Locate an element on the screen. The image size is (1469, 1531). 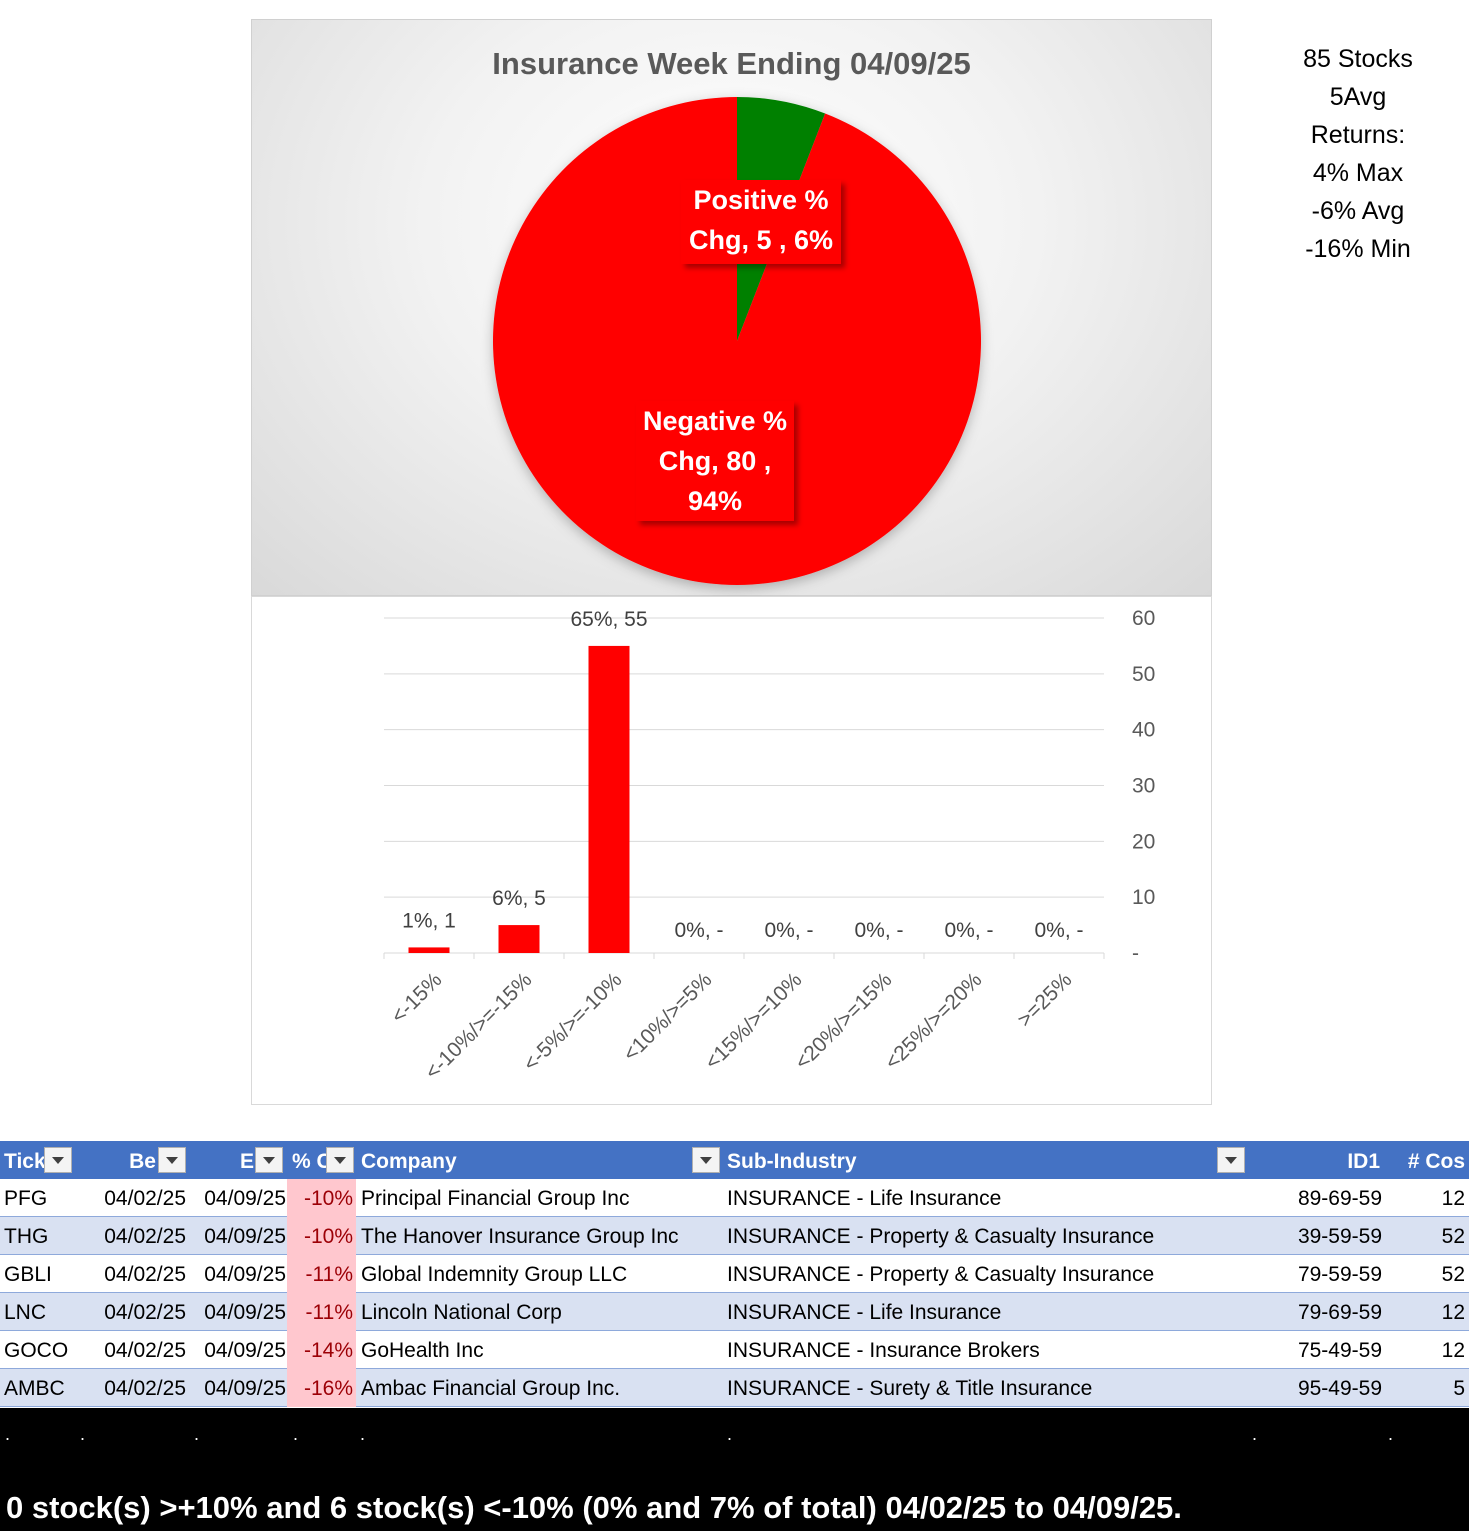
cell-id1: 89-69-59 is located at coordinates (1339, 1198).